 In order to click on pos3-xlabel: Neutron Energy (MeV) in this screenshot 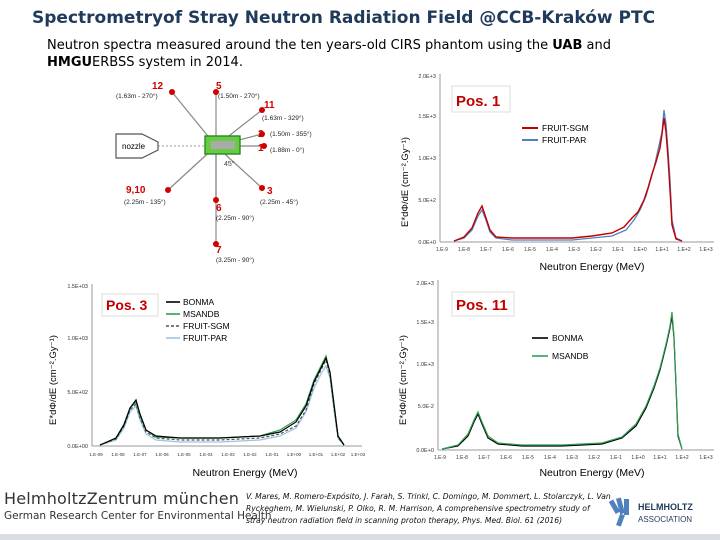, I will do `click(244, 473)`.